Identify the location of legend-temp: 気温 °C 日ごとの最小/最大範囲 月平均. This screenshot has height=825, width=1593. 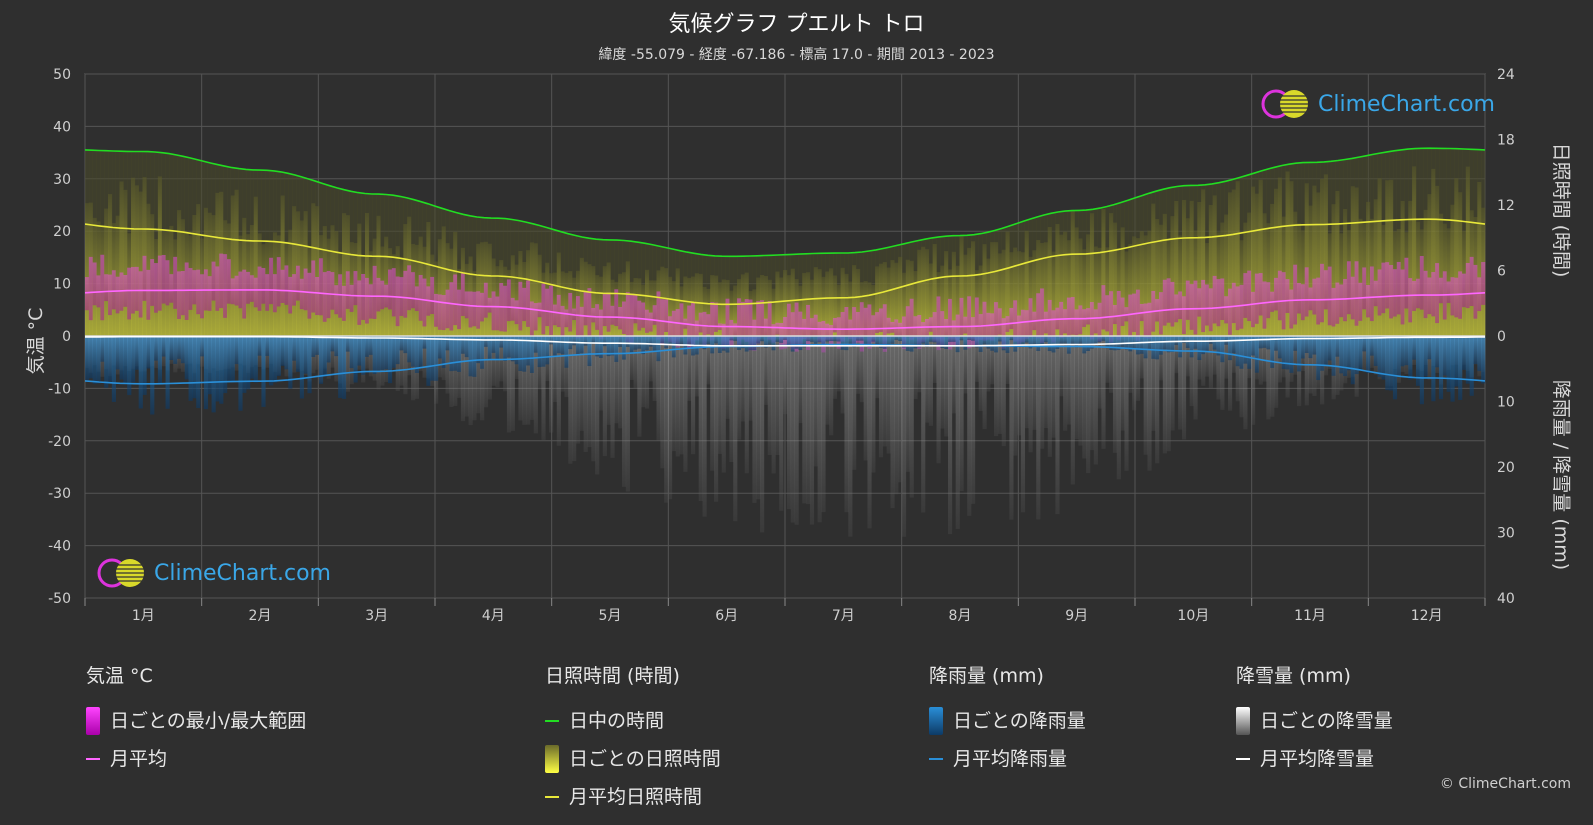
(196, 721).